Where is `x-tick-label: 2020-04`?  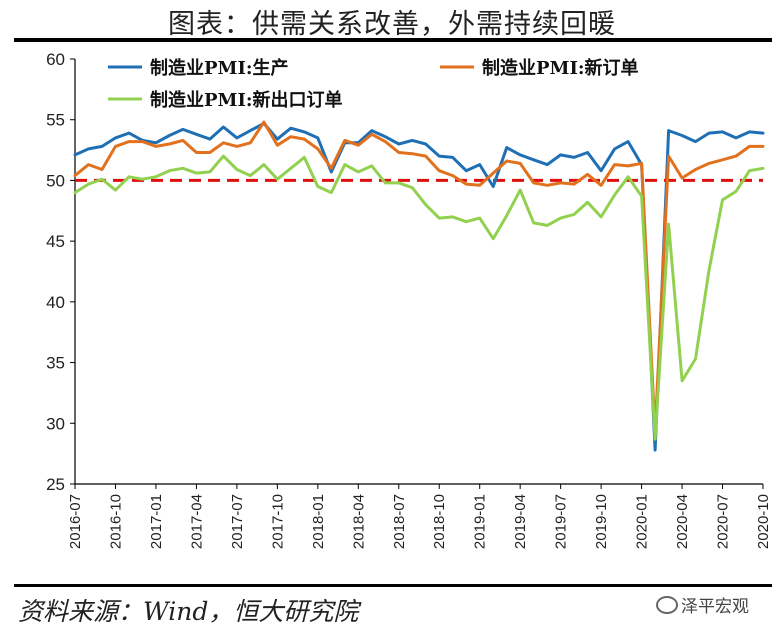
x-tick-label: 2020-04 is located at coordinates (682, 521).